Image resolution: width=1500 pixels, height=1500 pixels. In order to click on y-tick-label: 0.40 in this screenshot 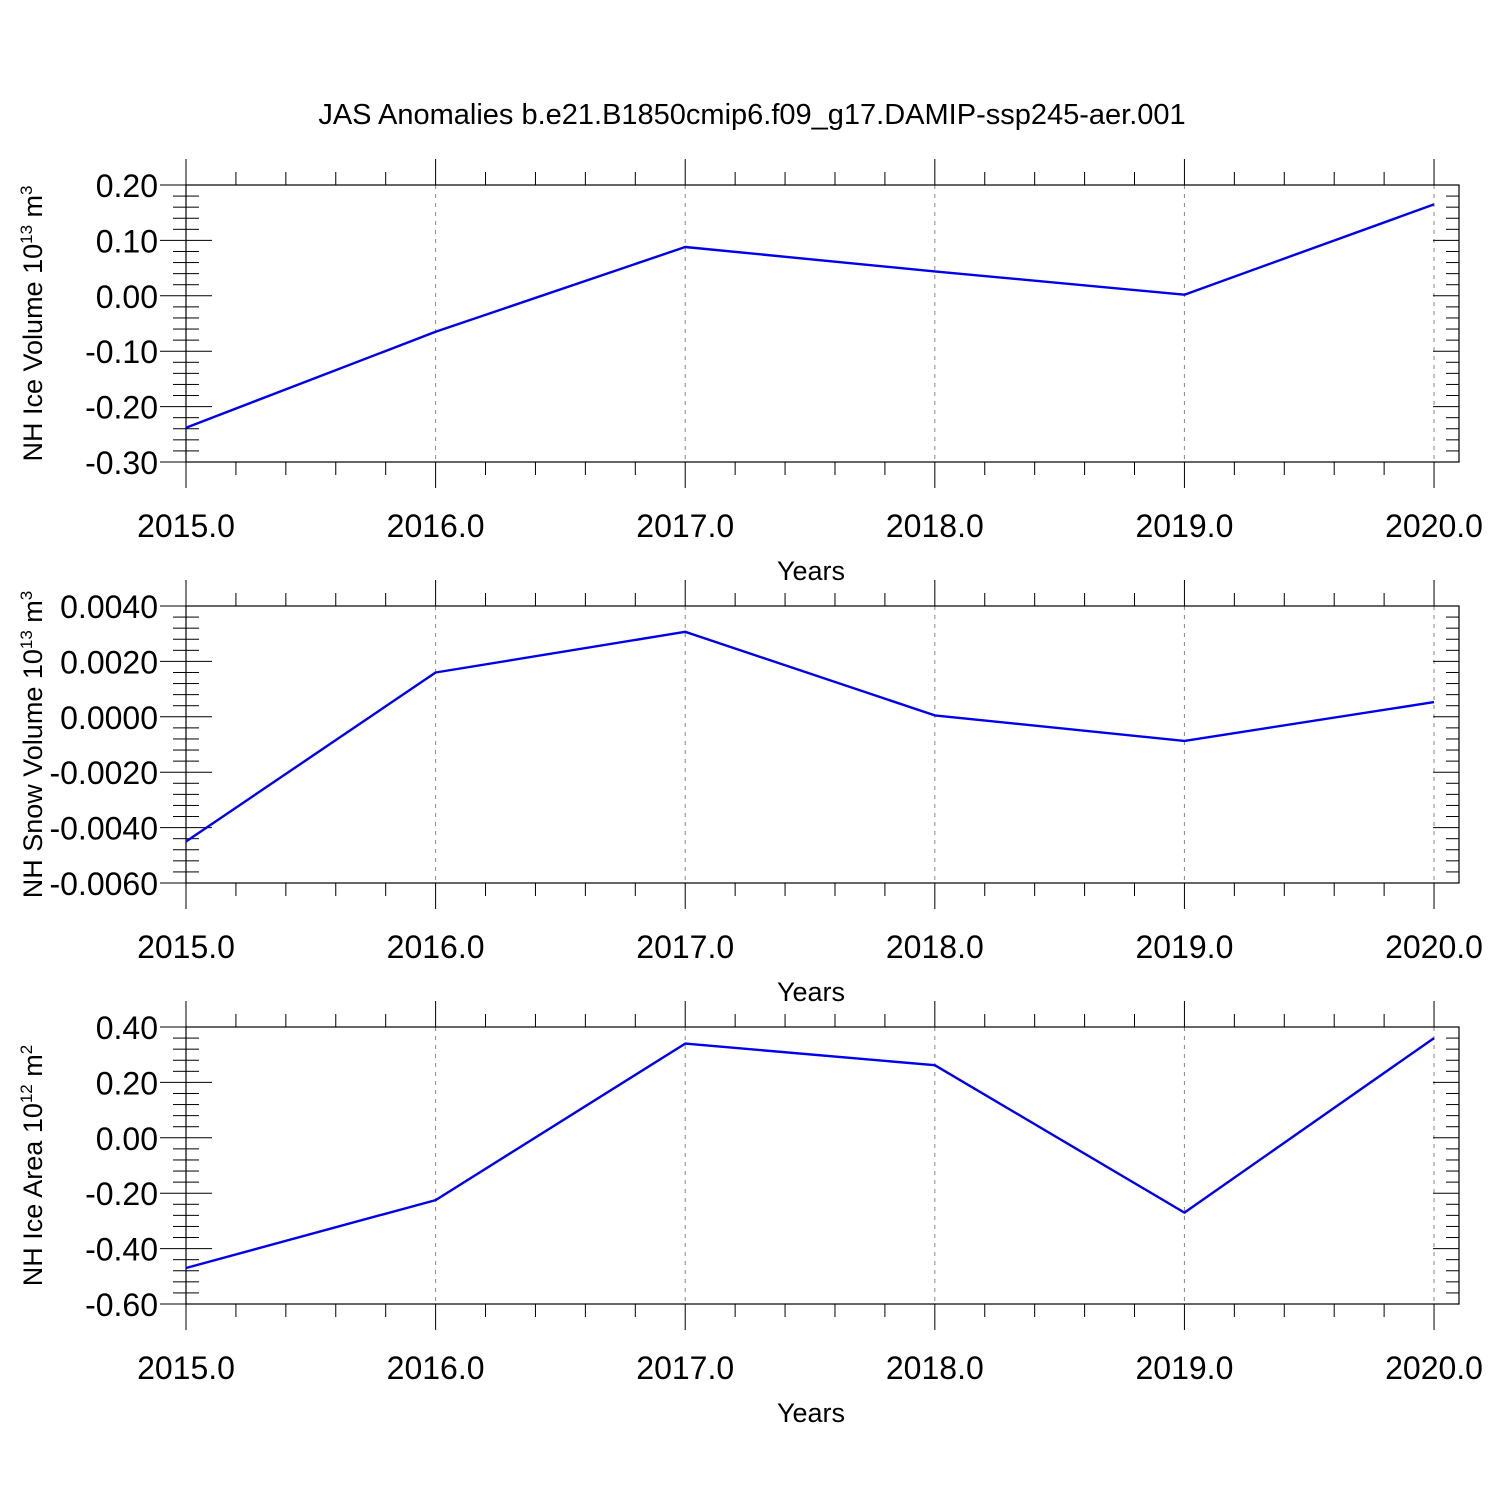, I will do `click(127, 1028)`.